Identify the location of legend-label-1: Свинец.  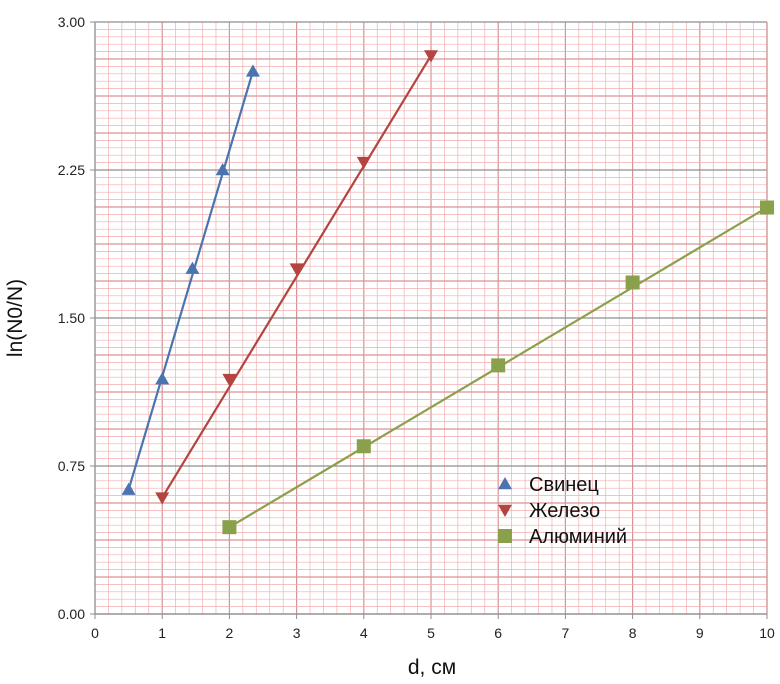
(564, 485).